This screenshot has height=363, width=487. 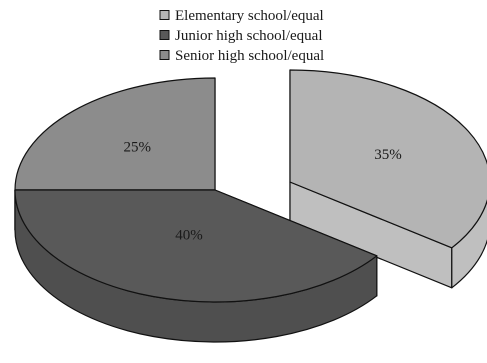 I want to click on legend-label: Senior high school/equal, so click(x=249, y=56).